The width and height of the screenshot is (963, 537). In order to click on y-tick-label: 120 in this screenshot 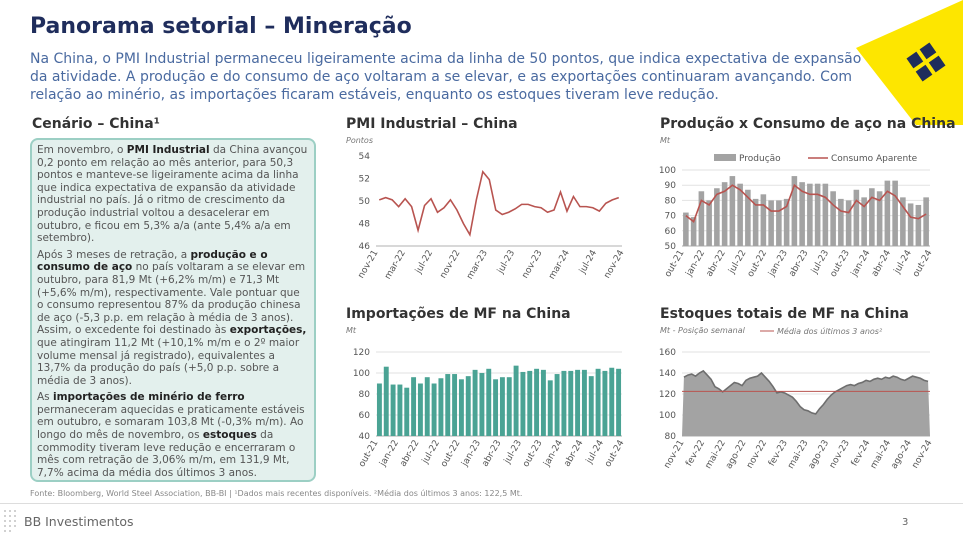, I will do `click(361, 353)`.